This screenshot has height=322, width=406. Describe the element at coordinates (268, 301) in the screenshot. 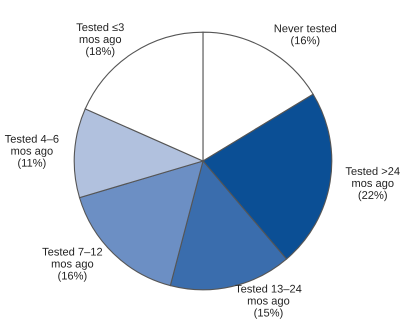

I see `slice-label: Tested 13–24 mos ago (15%)` at that location.